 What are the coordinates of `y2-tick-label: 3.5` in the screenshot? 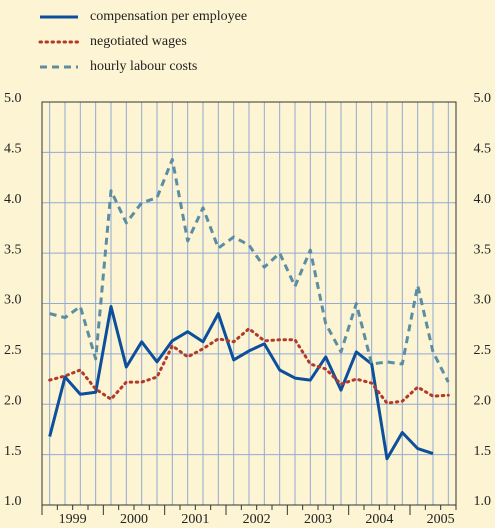 It's located at (483, 249).